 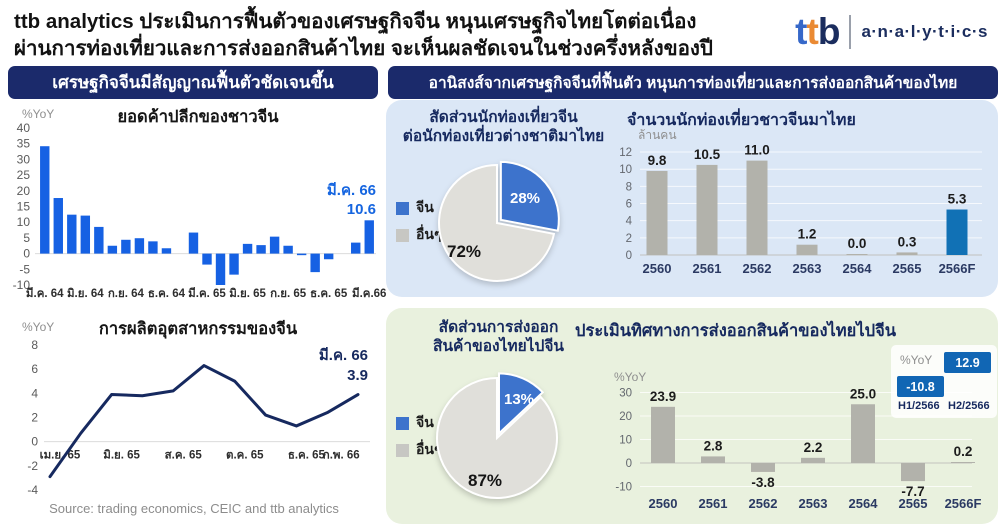 What do you see at coordinates (707, 268) in the screenshot?
I see `x-category: 2561` at bounding box center [707, 268].